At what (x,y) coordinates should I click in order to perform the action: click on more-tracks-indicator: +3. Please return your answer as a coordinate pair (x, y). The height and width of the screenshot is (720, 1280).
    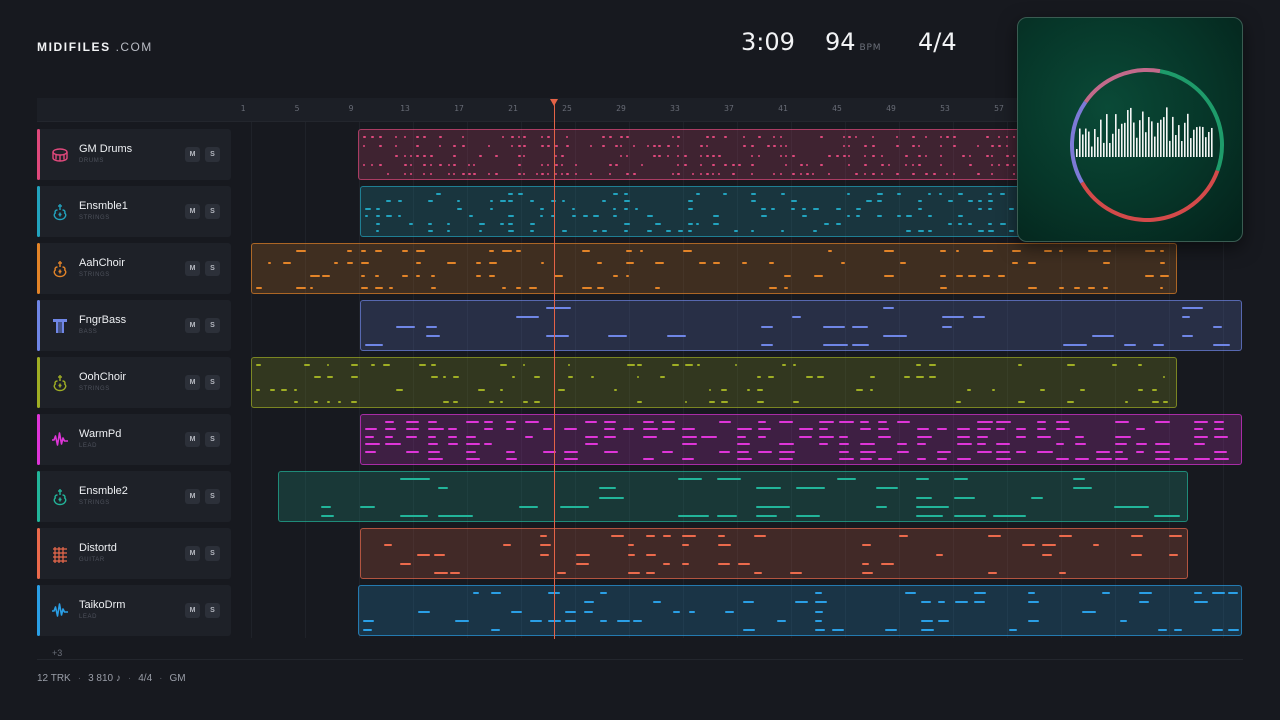
    Looking at the image, I should click on (57, 653).